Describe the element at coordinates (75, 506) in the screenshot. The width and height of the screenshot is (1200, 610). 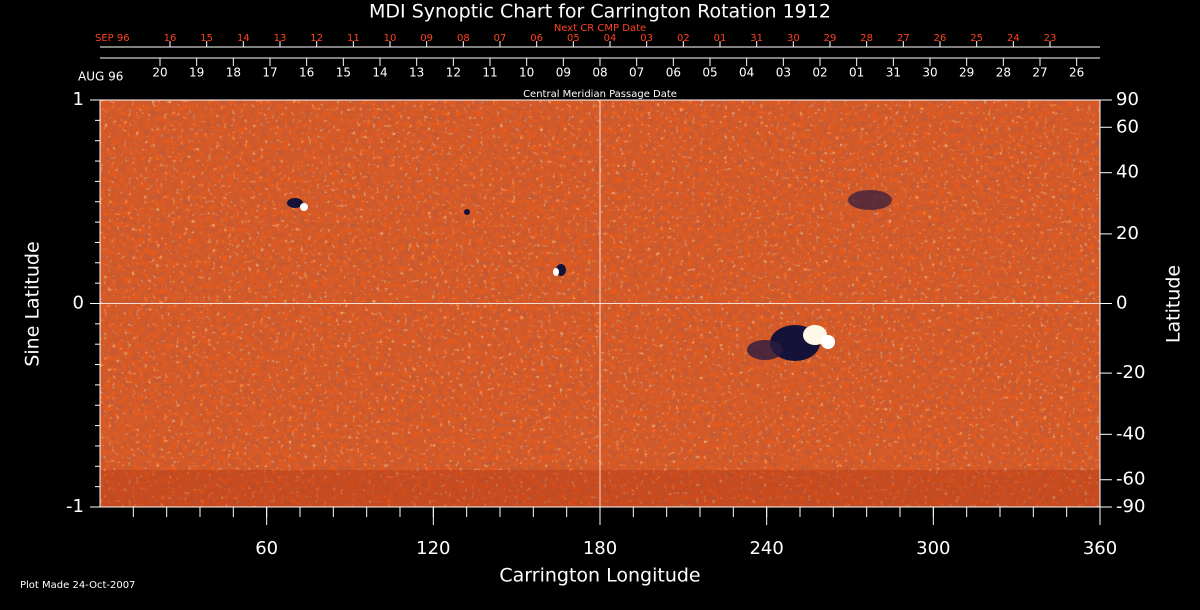
I see `y-tick-label: -1` at that location.